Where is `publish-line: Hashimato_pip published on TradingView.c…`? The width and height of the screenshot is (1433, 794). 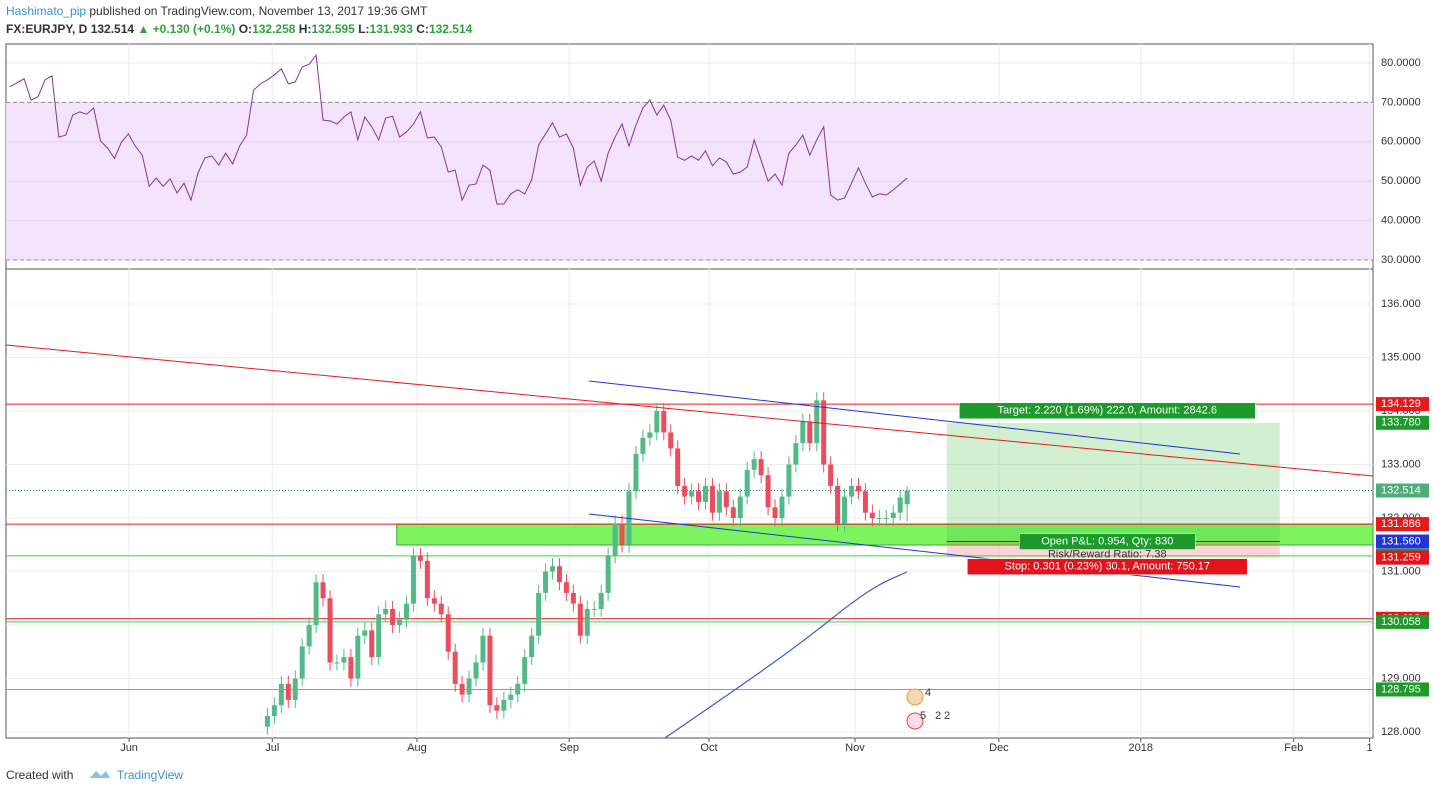
publish-line: Hashimato_pip published on TradingView.c… is located at coordinates (216, 11).